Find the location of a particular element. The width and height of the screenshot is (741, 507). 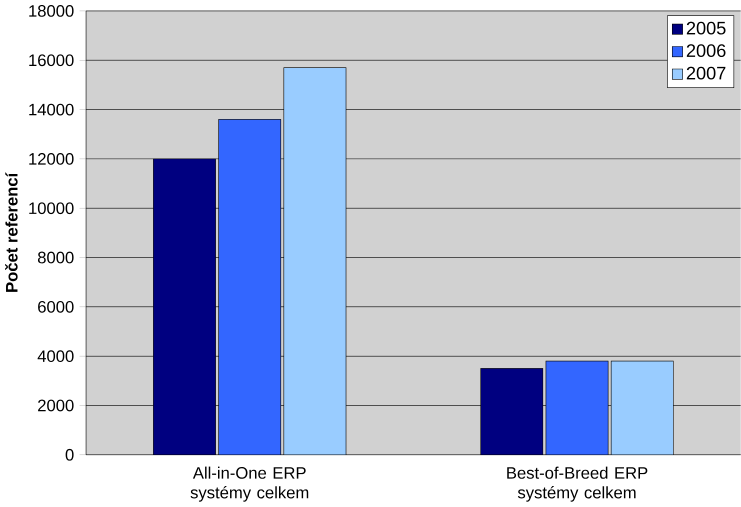

y-tick-label: 2000 is located at coordinates (56, 406).